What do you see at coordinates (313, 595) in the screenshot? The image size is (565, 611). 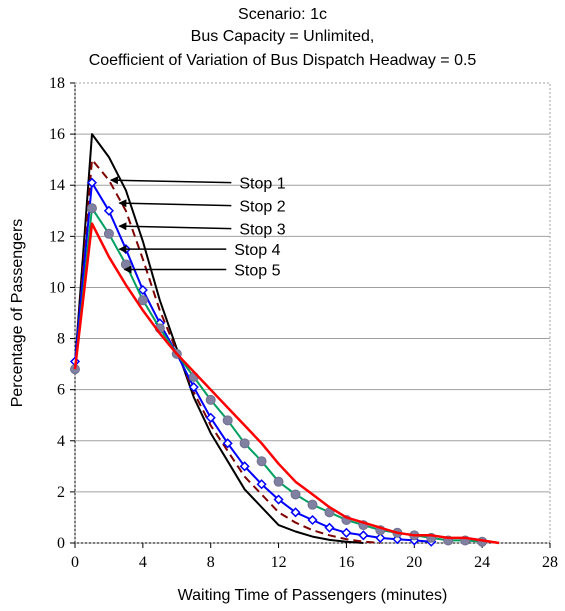 I see `x-axis-title: Waiting Time of Passengers (minutes)` at bounding box center [313, 595].